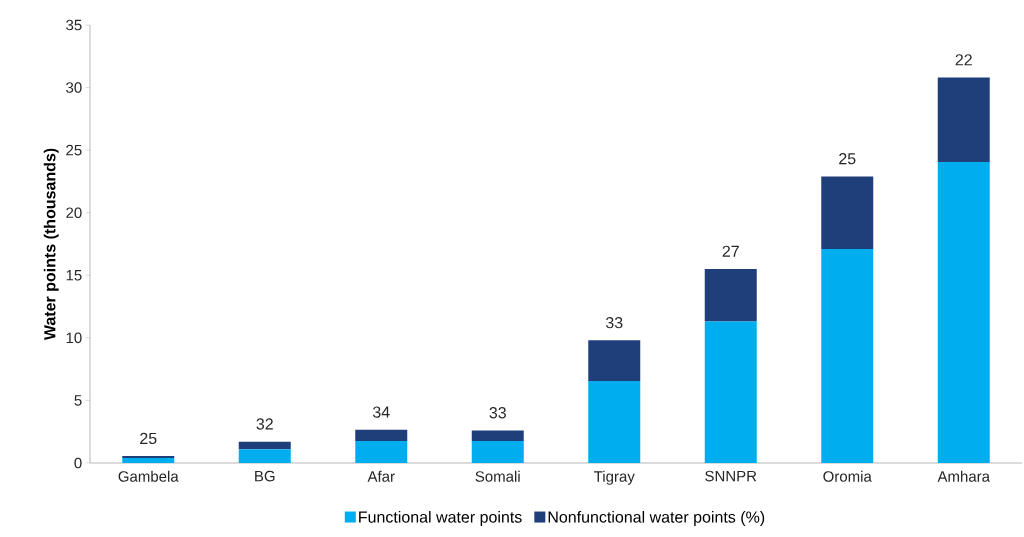 The image size is (1024, 537). What do you see at coordinates (497, 476) in the screenshot?
I see `x-tick-label: Somali` at bounding box center [497, 476].